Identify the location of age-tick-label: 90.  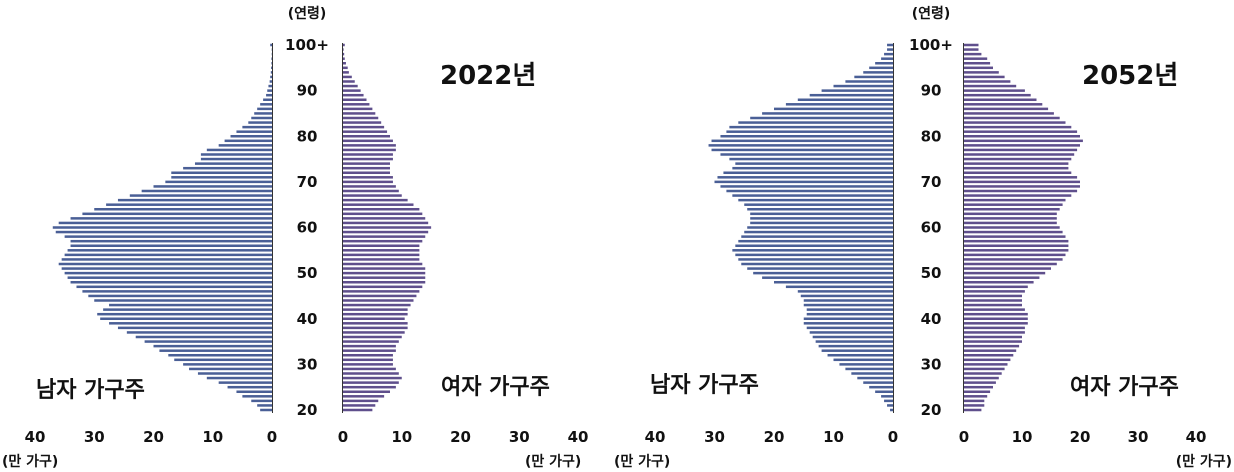
(307, 91).